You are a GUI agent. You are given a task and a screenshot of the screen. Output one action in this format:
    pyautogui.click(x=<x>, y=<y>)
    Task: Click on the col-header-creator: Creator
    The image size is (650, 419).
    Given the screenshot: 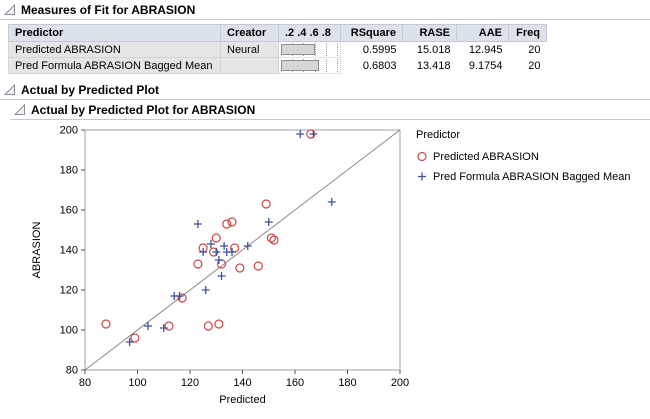 What is the action you would take?
    pyautogui.click(x=249, y=33)
    